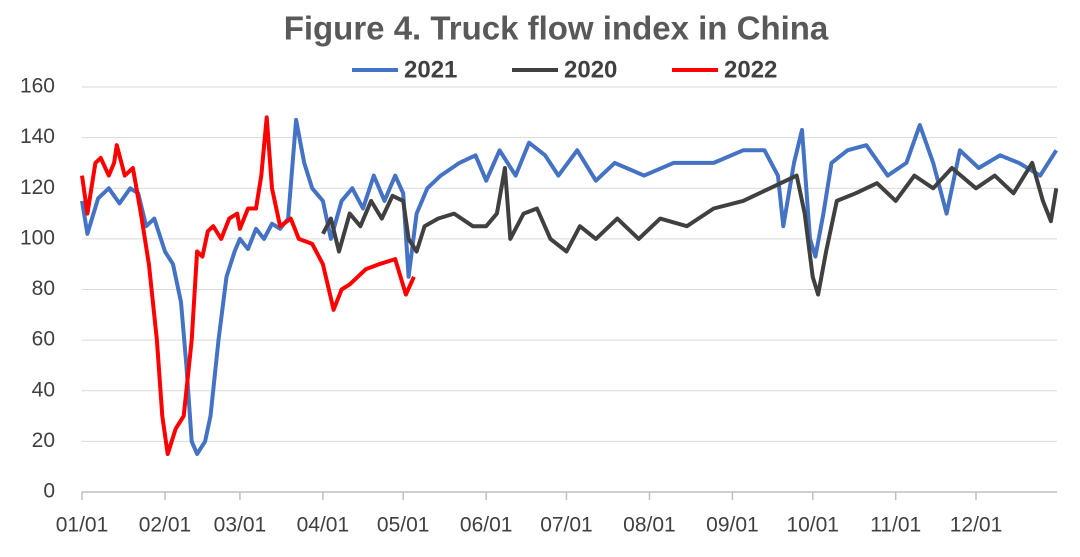  I want to click on y-tick-label: 140, so click(37, 136).